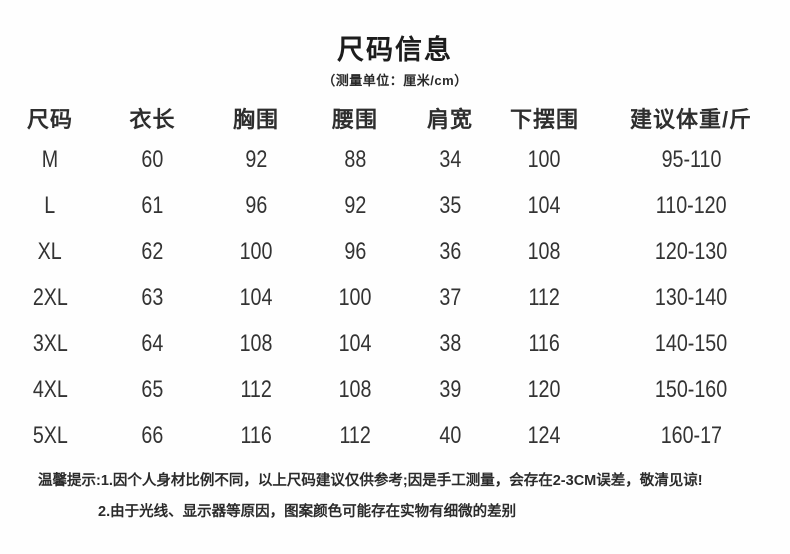  I want to click on table-cell: 116, so click(544, 344).